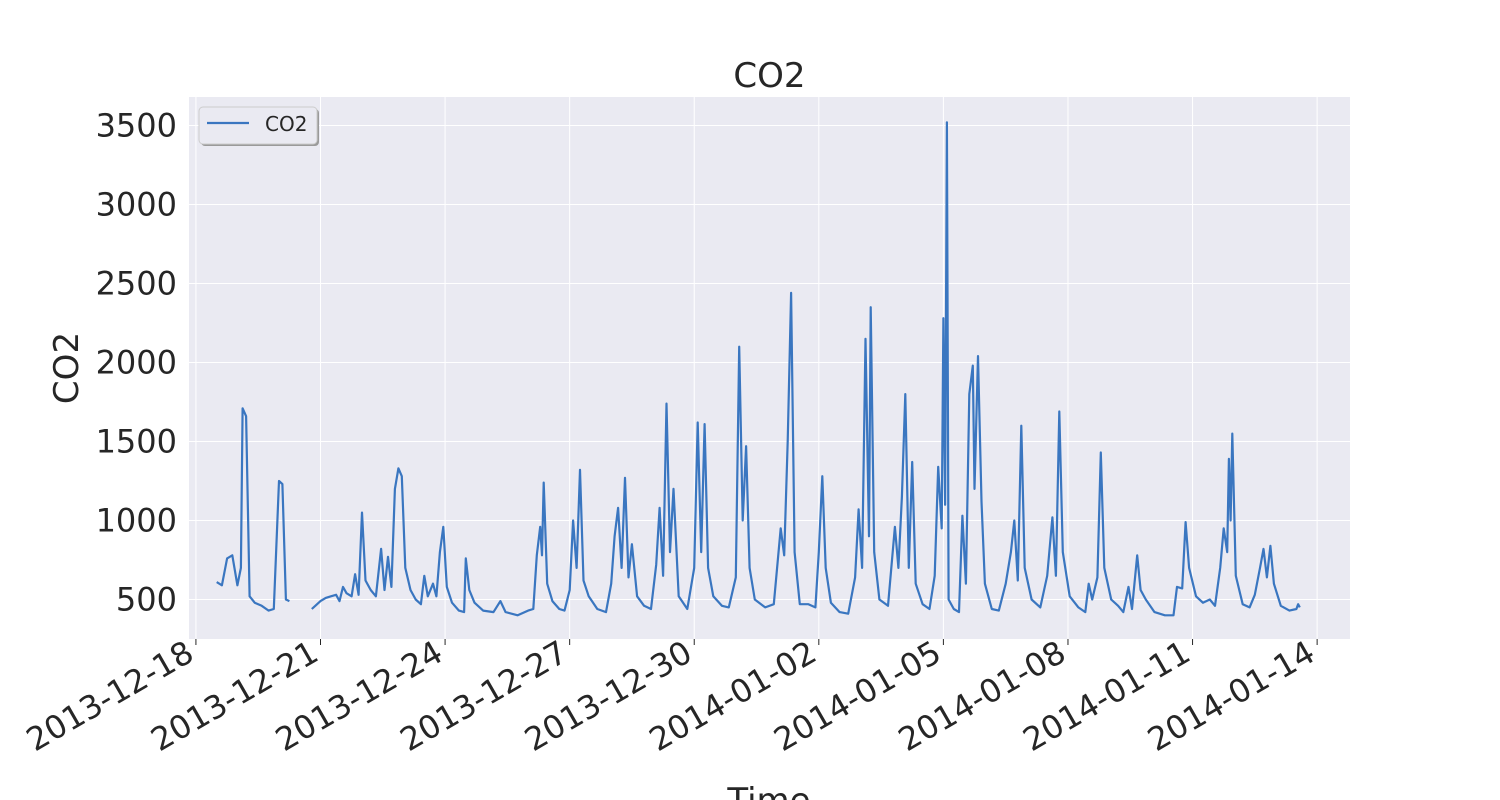 This screenshot has height=800, width=1500. Describe the element at coordinates (768, 790) in the screenshot. I see `x-axis-label: Time` at that location.